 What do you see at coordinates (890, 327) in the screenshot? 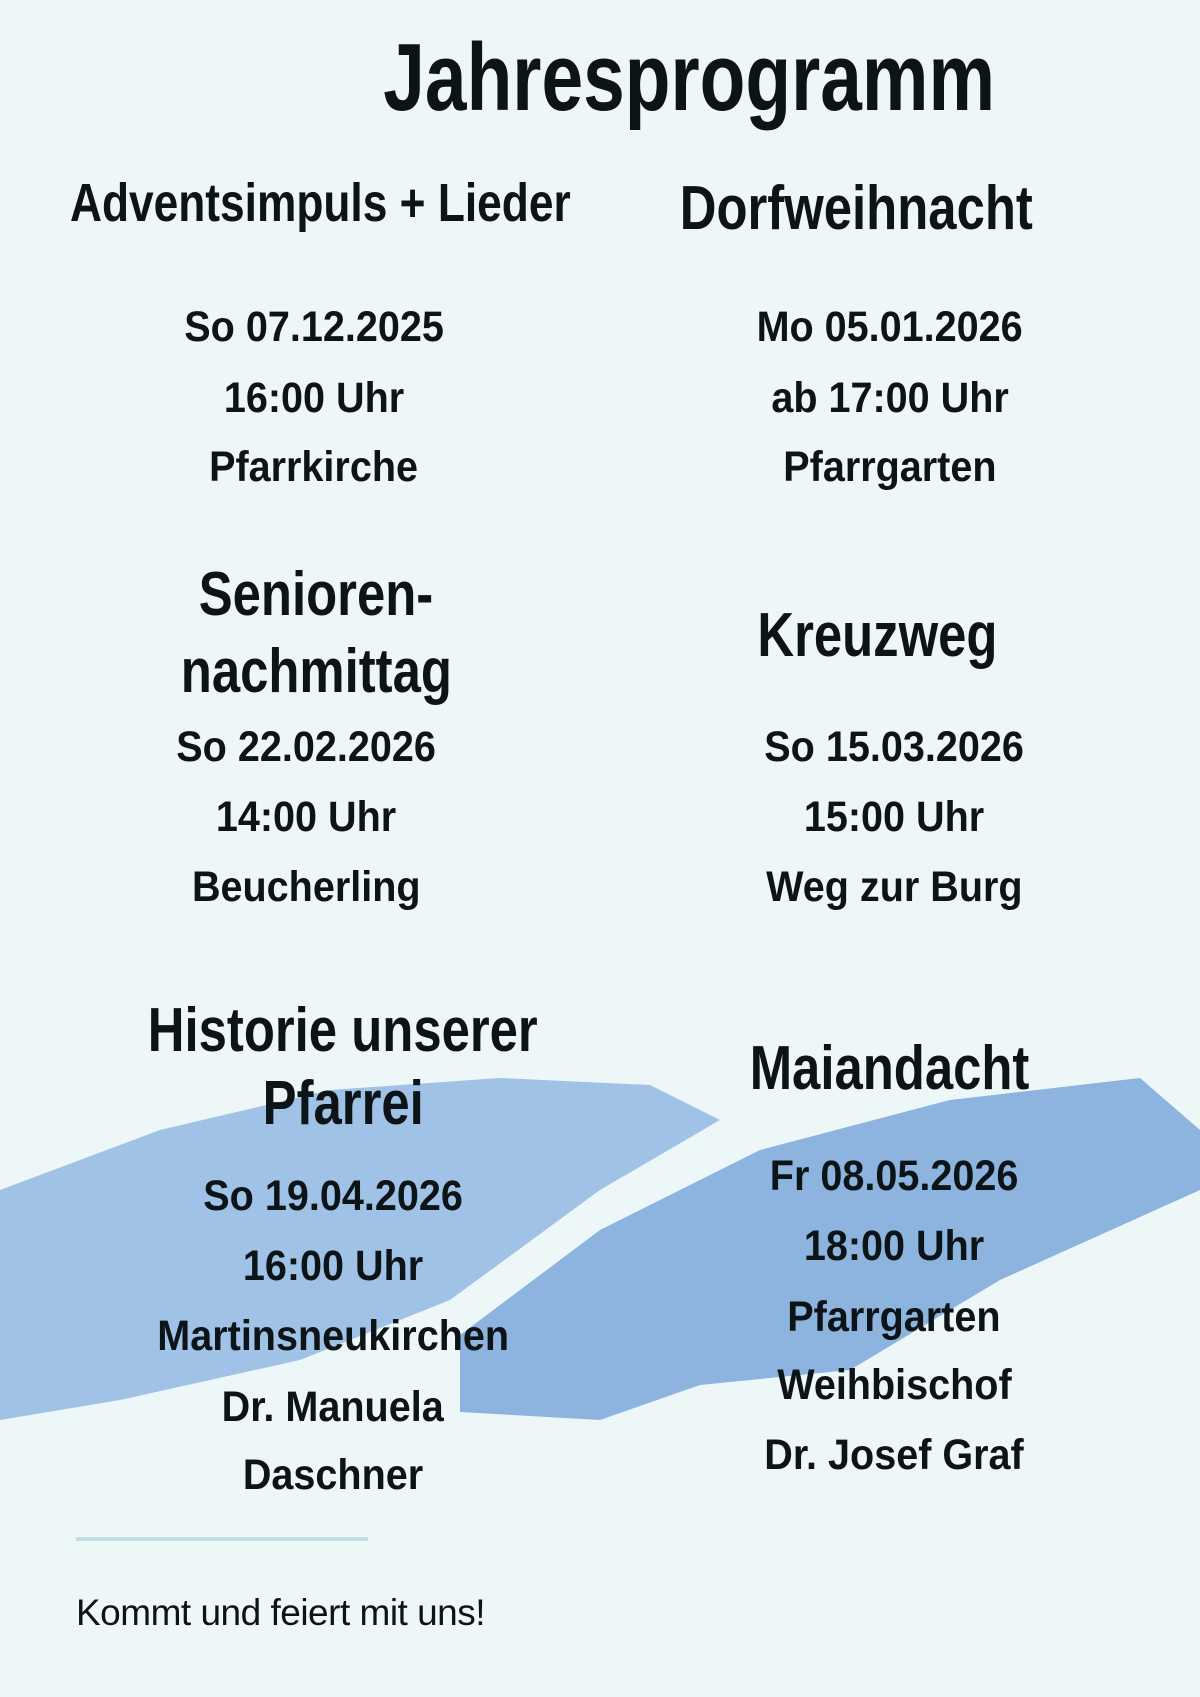
I see `event-date: Mo 05.01.2026` at bounding box center [890, 327].